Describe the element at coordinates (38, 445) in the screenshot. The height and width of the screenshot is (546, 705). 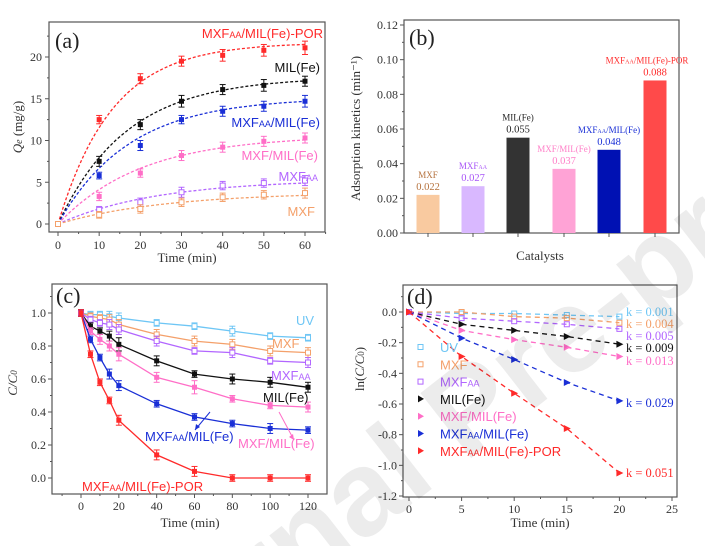
I see `y-tick-label: 0.2` at that location.